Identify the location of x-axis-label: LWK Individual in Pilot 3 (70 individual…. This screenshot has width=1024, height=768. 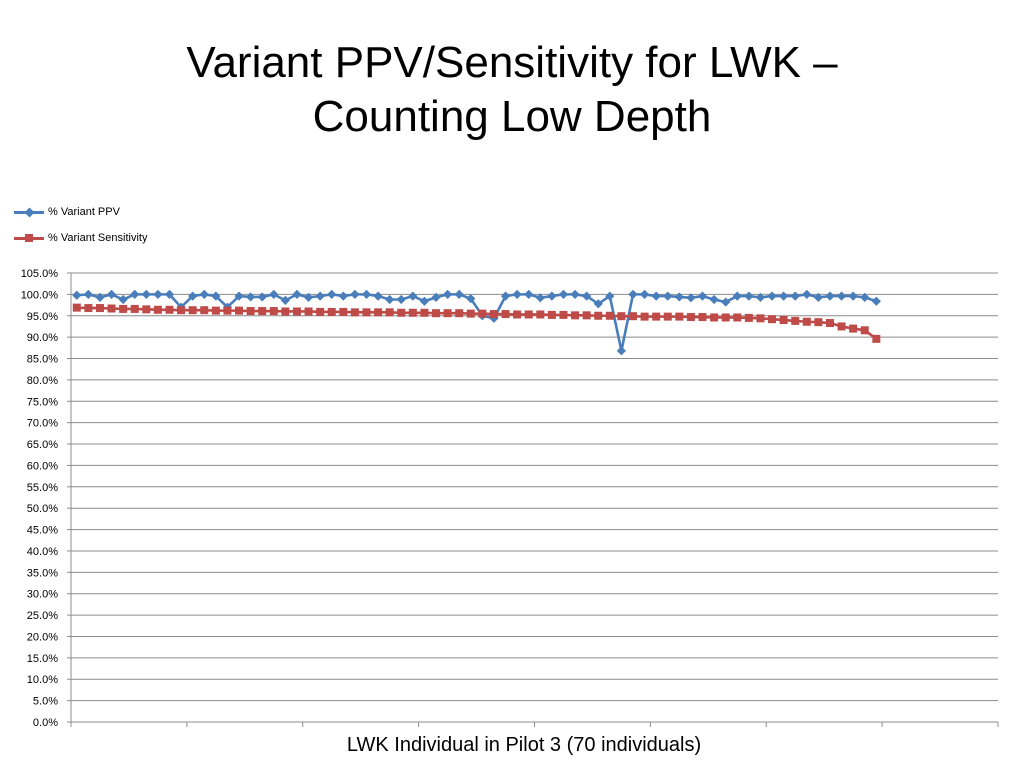
(524, 745).